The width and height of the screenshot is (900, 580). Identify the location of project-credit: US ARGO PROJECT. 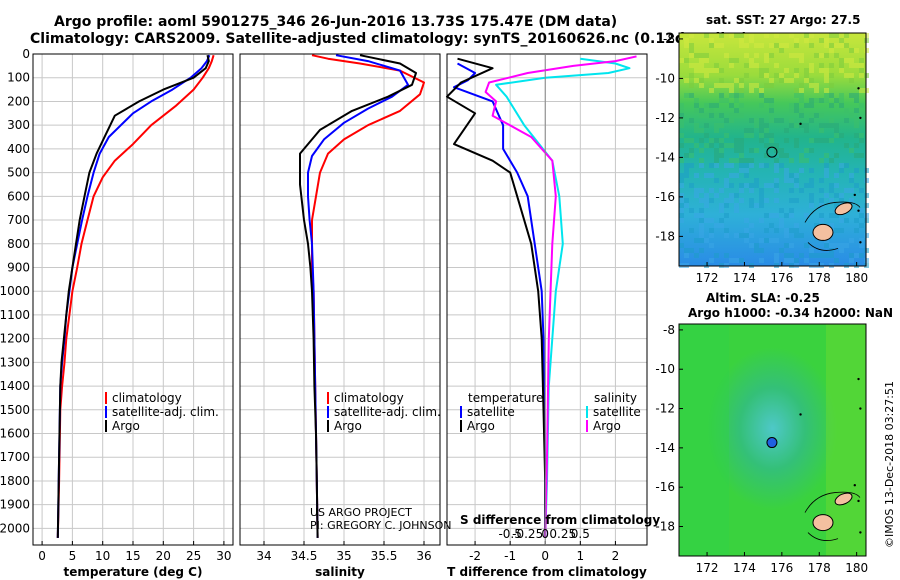
(361, 512).